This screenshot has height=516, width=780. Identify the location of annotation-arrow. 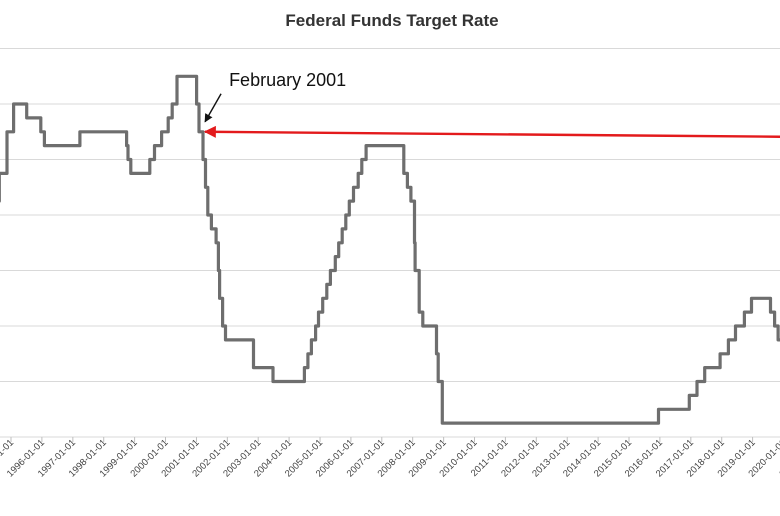
(213, 108).